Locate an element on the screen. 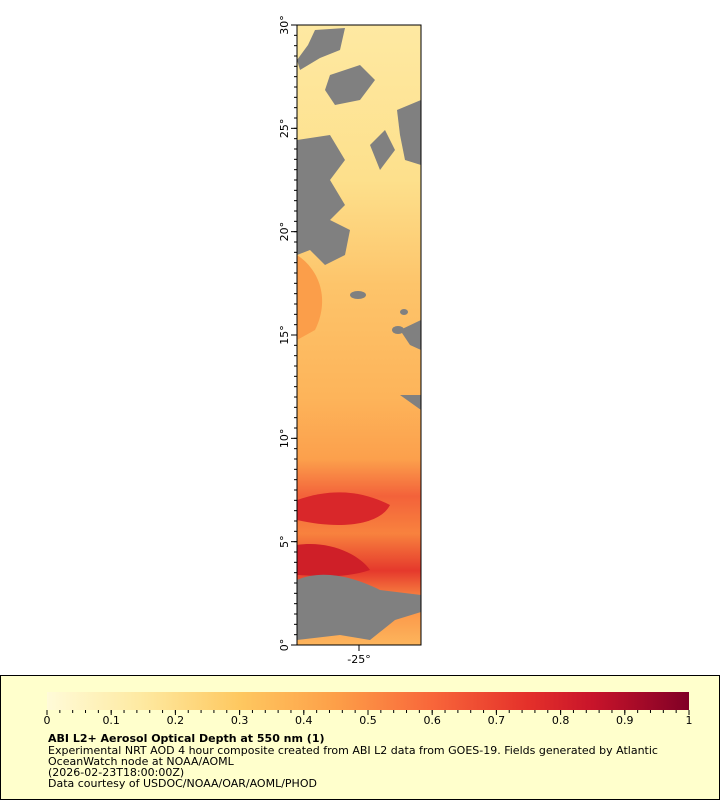  legend-line: OceanWatch node at NOAA/AOML is located at coordinates (141, 761).